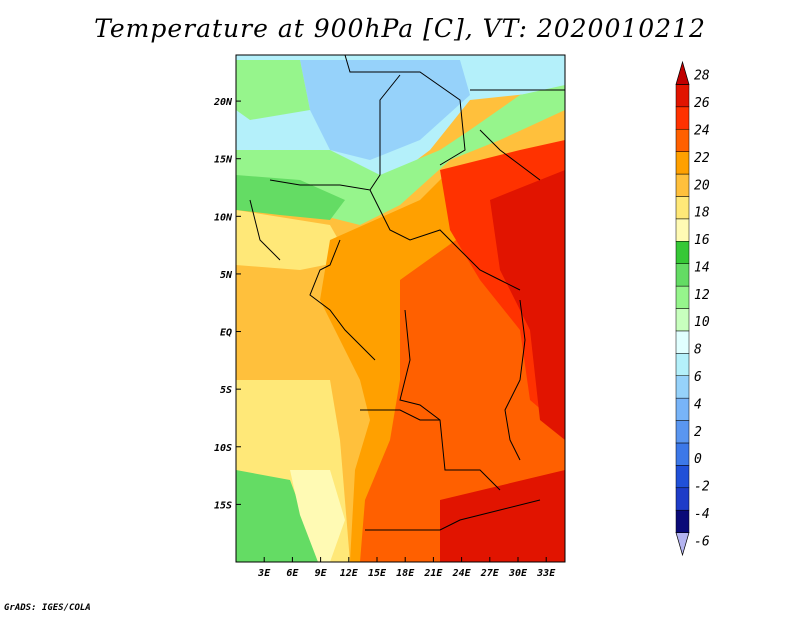  I want to click on colorbar-label-10: 14, so click(702, 267).